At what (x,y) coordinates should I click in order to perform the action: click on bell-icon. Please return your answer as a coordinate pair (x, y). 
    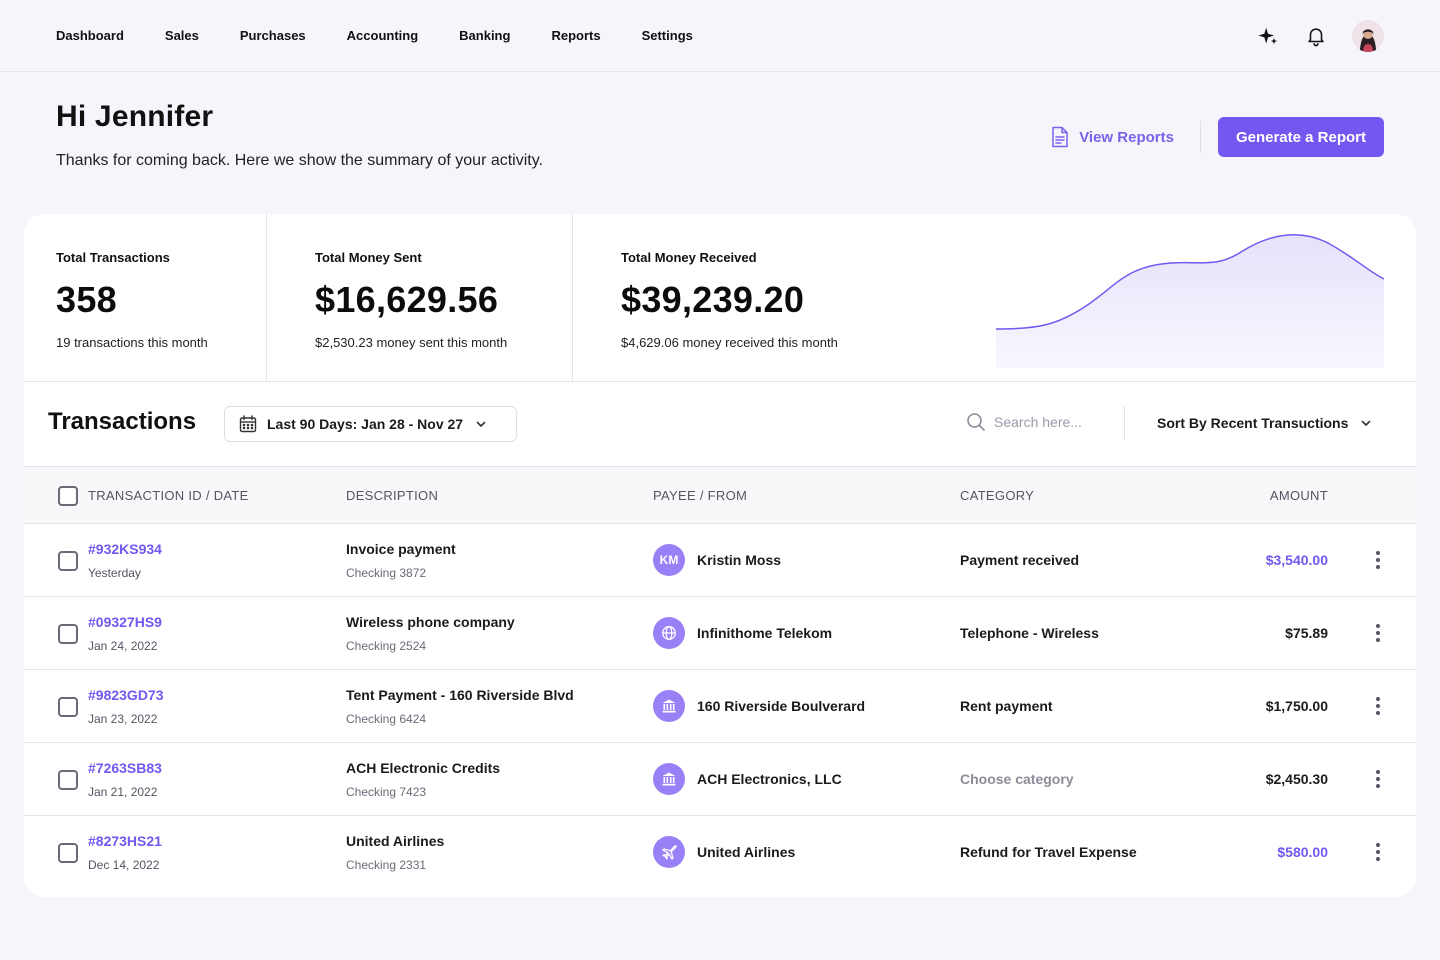
    Looking at the image, I should click on (1316, 36).